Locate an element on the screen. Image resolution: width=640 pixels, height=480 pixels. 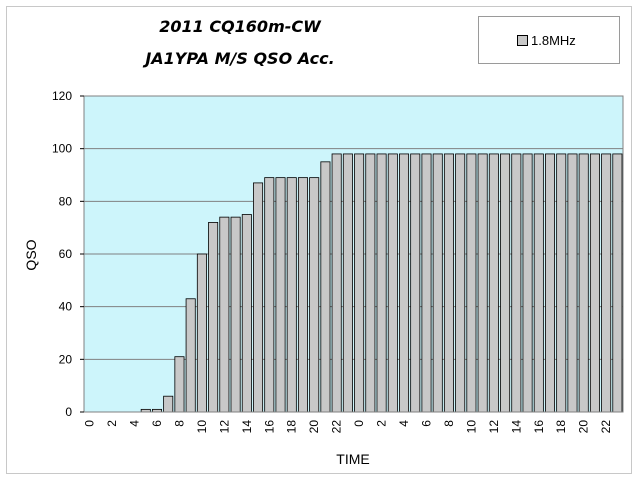
x-axis-label: TIME is located at coordinates (352, 459).